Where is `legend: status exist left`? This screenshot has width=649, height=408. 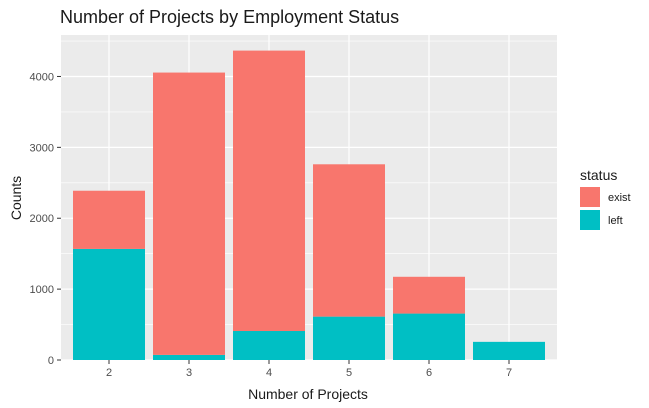 legend: status exist left is located at coordinates (605, 198).